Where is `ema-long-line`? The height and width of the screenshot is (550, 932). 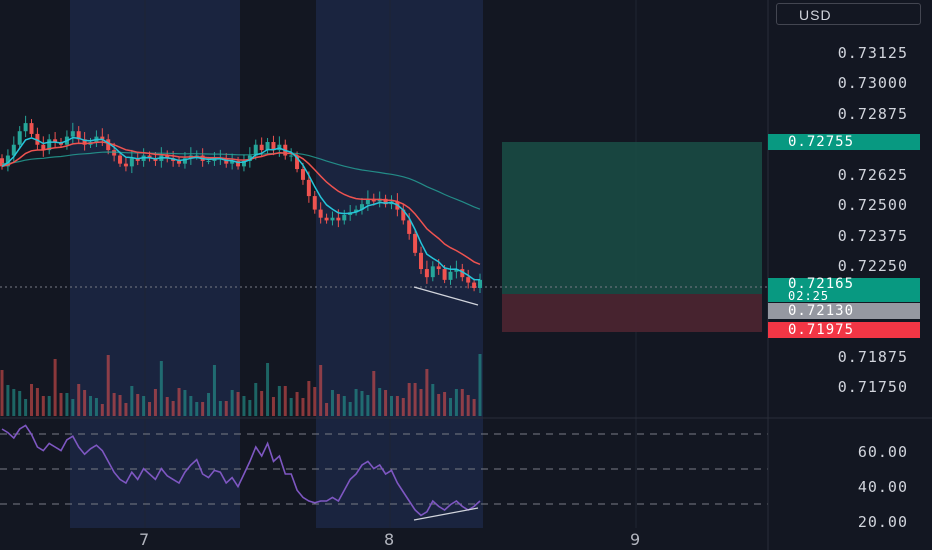
ema-long-line is located at coordinates (241, 180).